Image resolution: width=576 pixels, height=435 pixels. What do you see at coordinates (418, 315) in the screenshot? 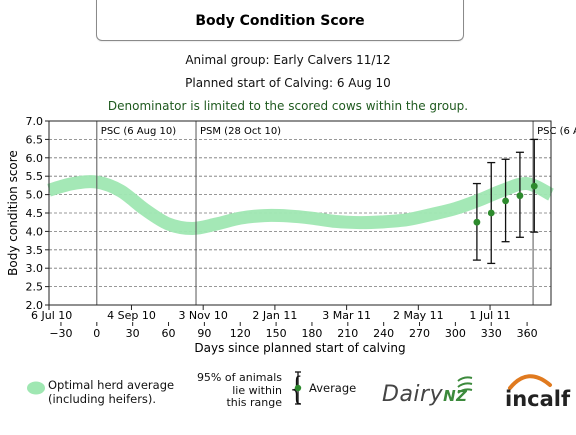
I see `date-tick-label: 2 May 11` at bounding box center [418, 315].